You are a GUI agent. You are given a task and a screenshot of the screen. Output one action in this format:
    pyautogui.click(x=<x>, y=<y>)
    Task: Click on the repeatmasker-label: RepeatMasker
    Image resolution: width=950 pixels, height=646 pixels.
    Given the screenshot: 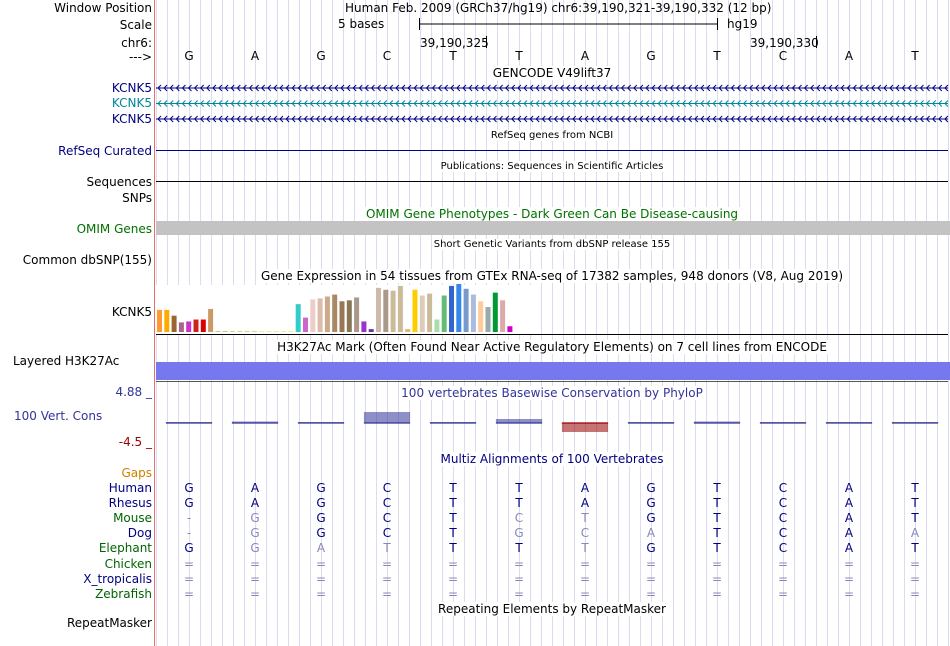 What is the action you would take?
    pyautogui.click(x=109, y=623)
    